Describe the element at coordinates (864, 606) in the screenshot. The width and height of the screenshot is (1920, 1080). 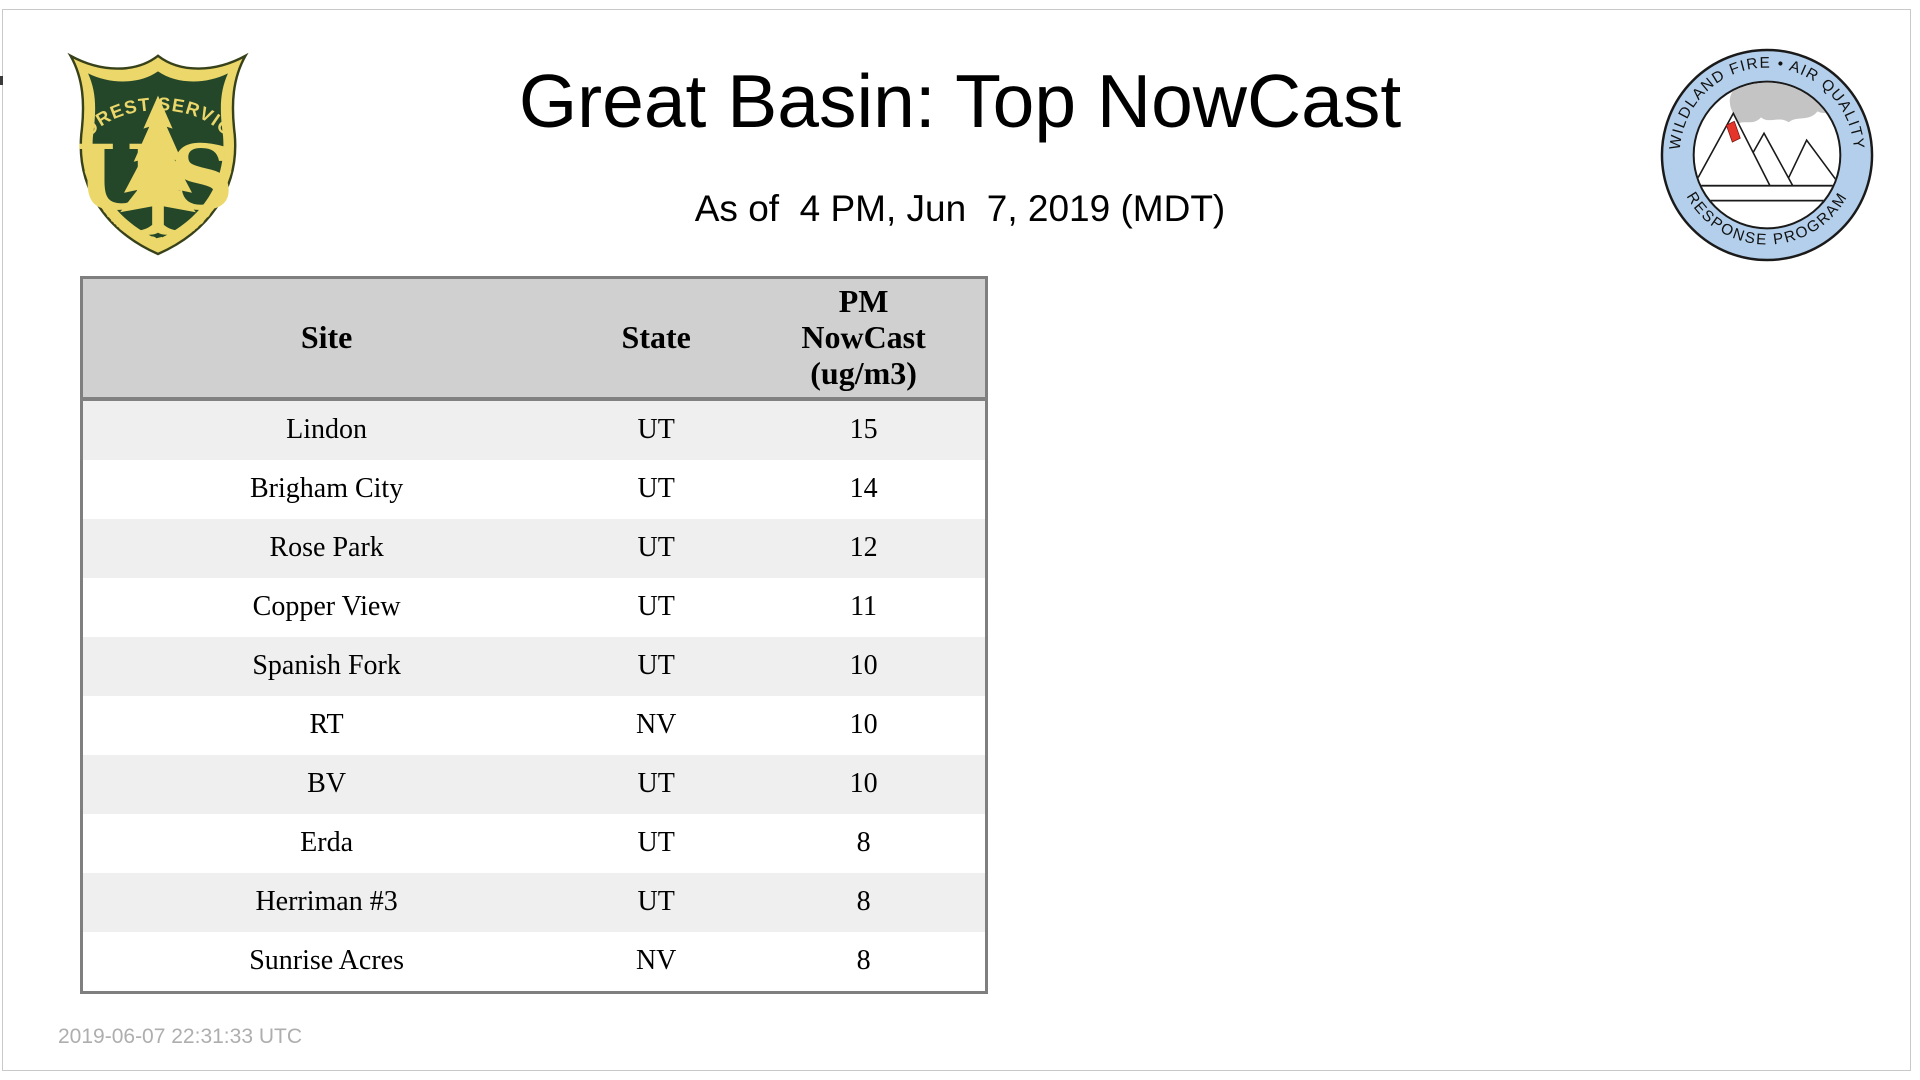
I see `pm-value-cell: 11` at that location.